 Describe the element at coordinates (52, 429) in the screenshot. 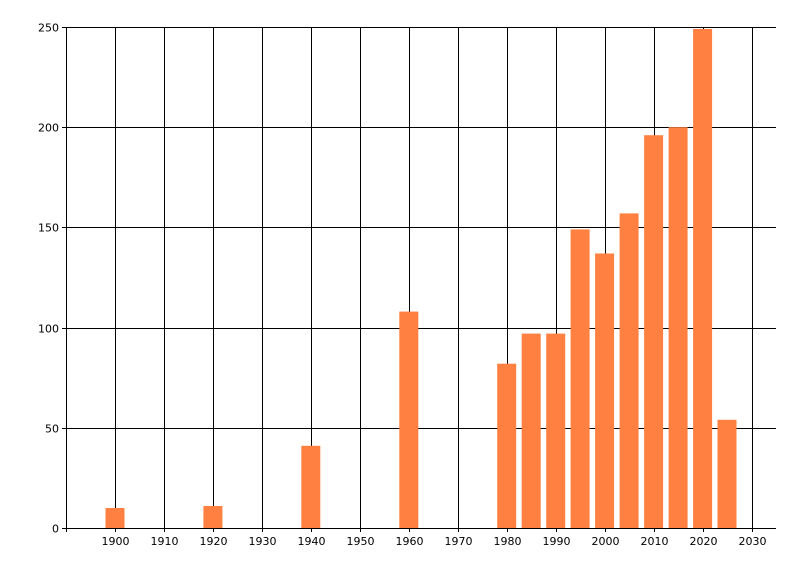

I see `y-tick-label: 50` at that location.